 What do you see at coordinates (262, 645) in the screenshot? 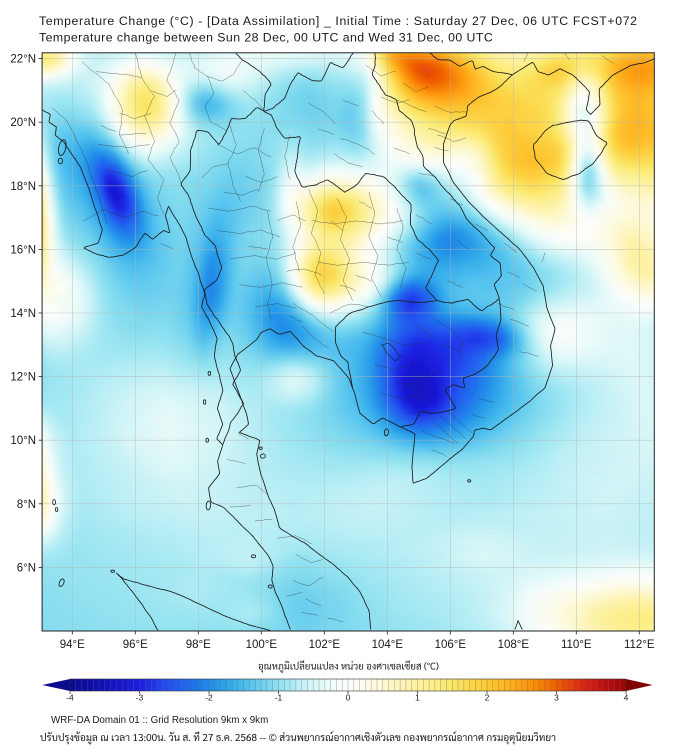
I see `svg-text: 100°E` at bounding box center [262, 645].